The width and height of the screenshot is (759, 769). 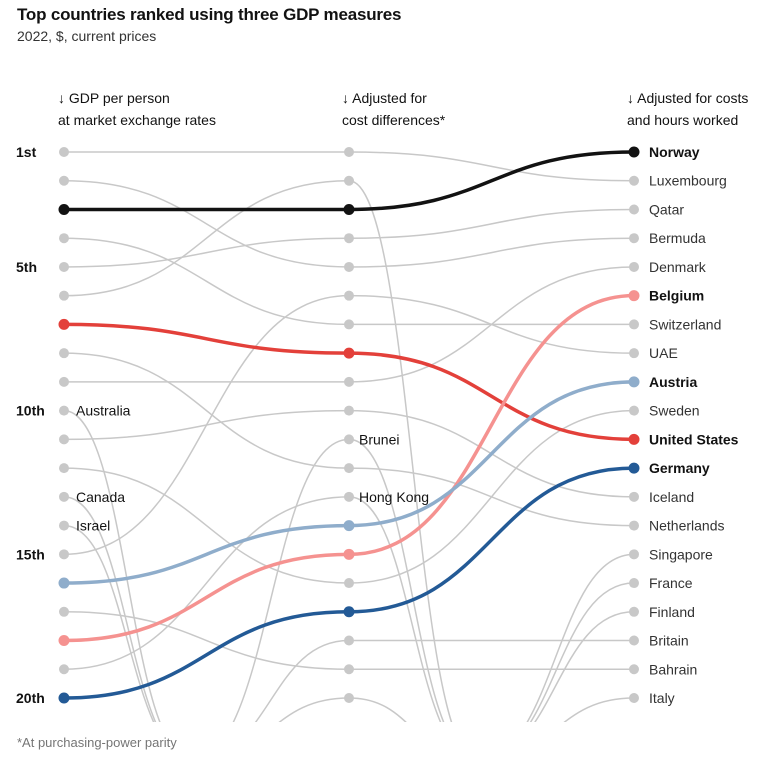 What do you see at coordinates (673, 382) in the screenshot?
I see `country-label-right: Austria` at bounding box center [673, 382].